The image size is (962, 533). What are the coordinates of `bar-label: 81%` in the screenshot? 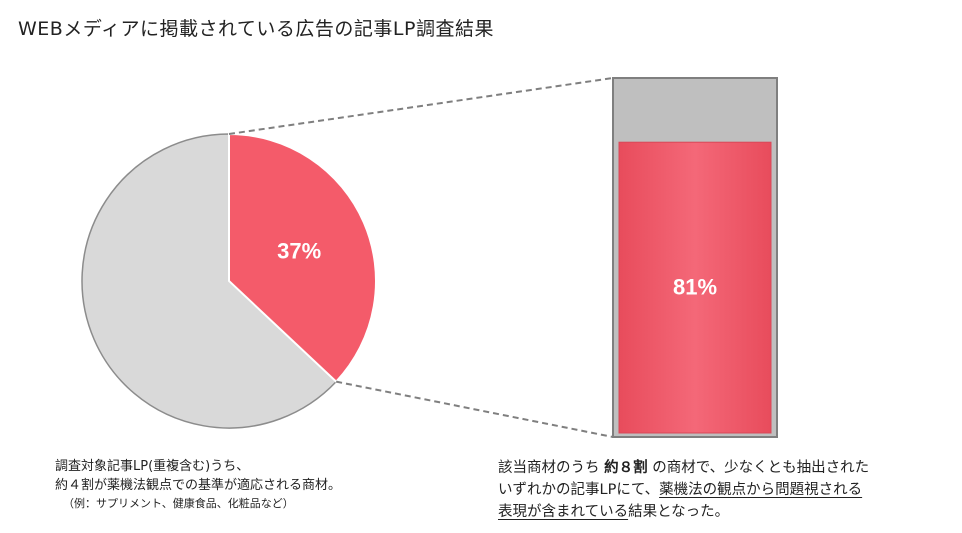 It's located at (695, 287).